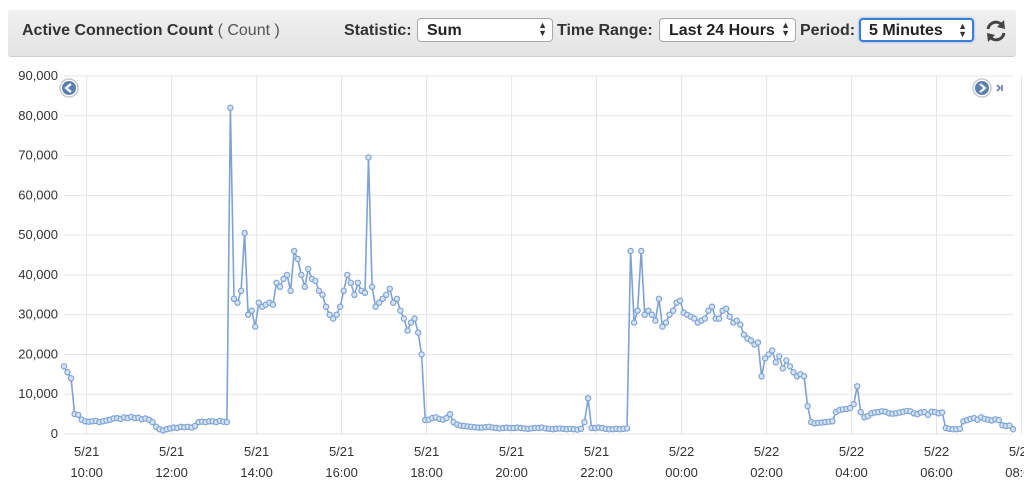 This screenshot has width=1024, height=495. What do you see at coordinates (38, 393) in the screenshot?
I see `y-tick-label: 10,000` at bounding box center [38, 393].